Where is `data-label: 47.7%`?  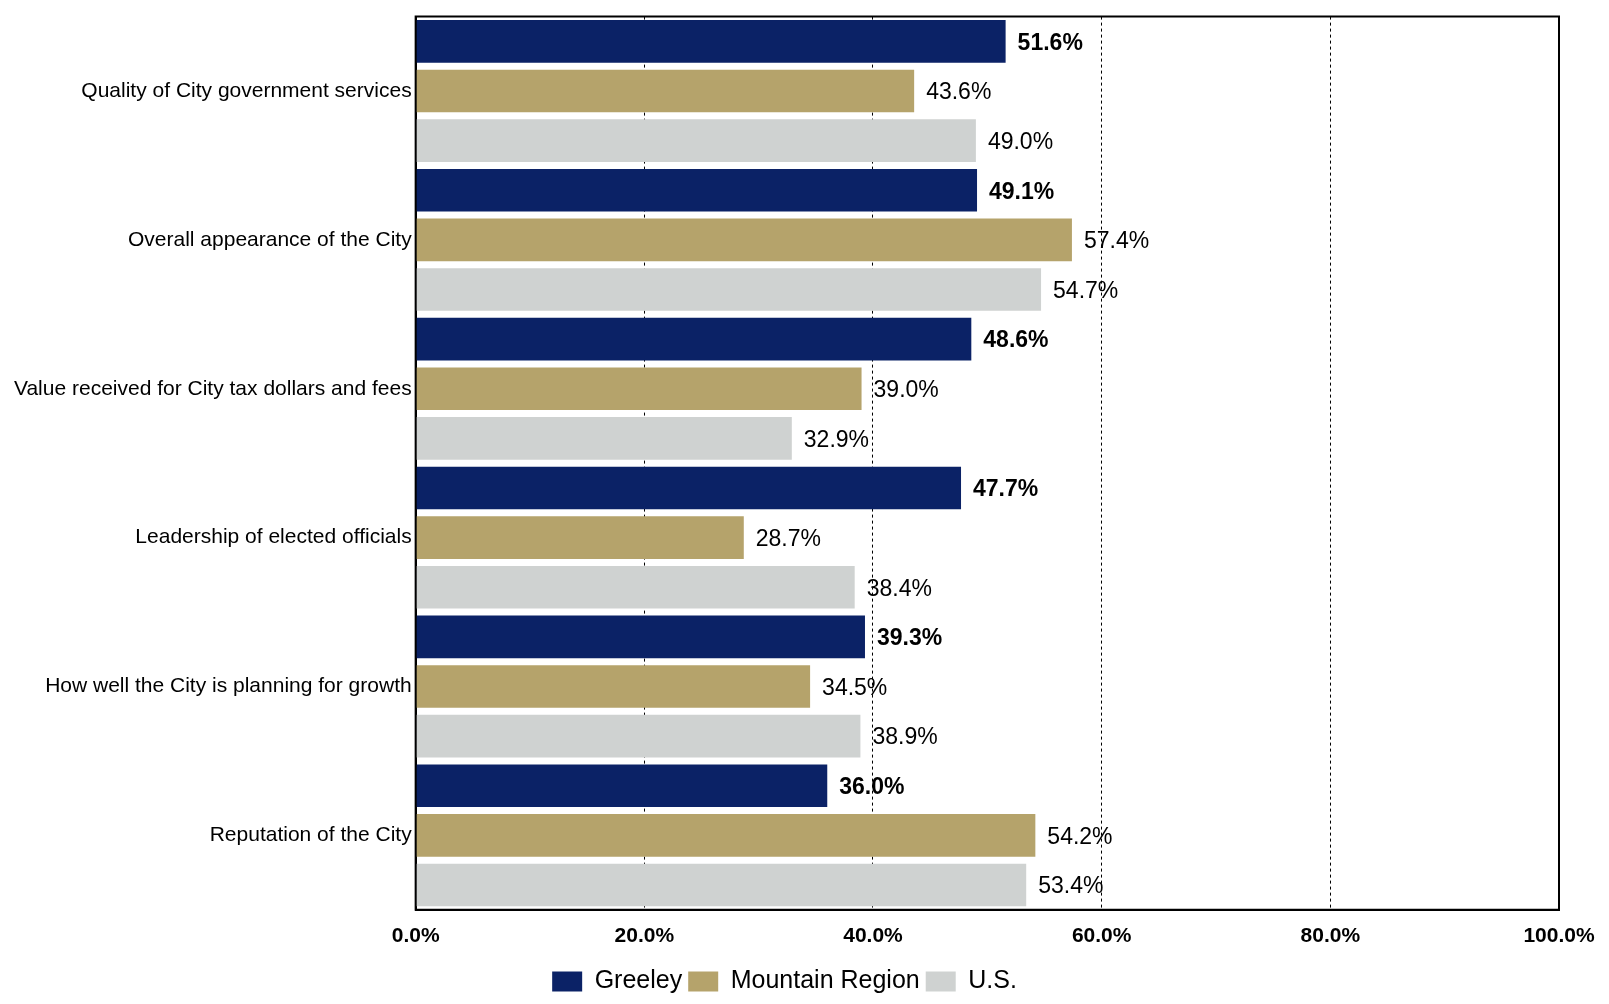 data-label: 47.7% is located at coordinates (1006, 488).